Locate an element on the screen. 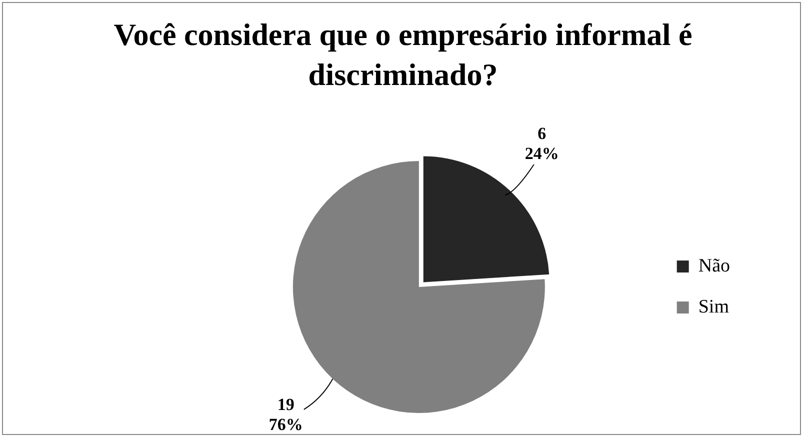 The height and width of the screenshot is (437, 803). chart-title: Você considera que o empresário informal é discriminado? is located at coordinates (403, 55).